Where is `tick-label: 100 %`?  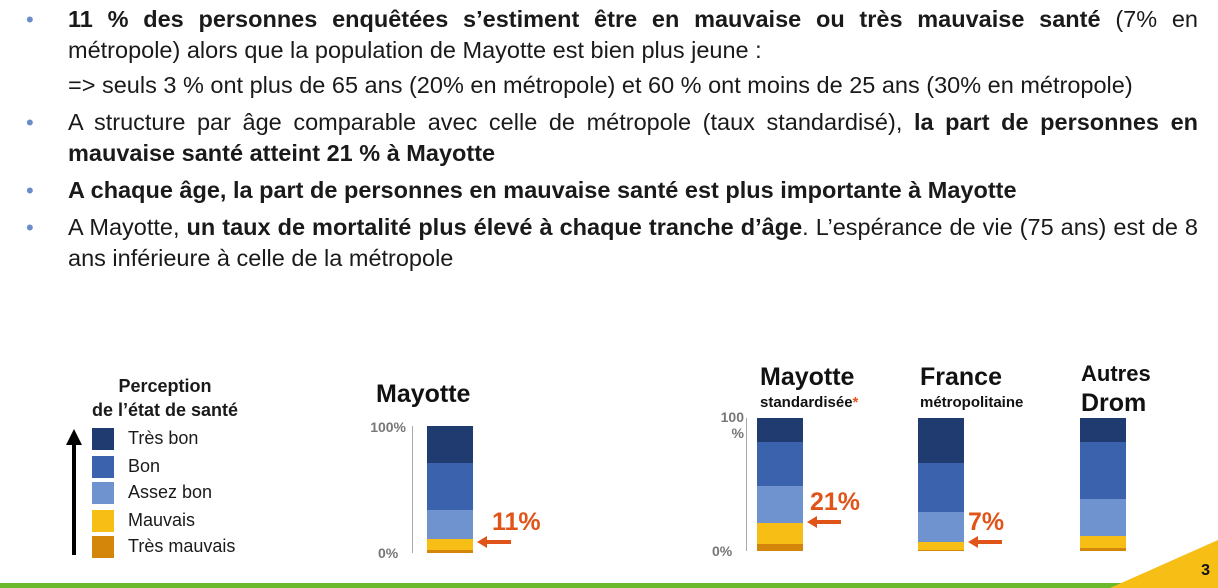
tick-label: 100 % is located at coordinates (732, 425).